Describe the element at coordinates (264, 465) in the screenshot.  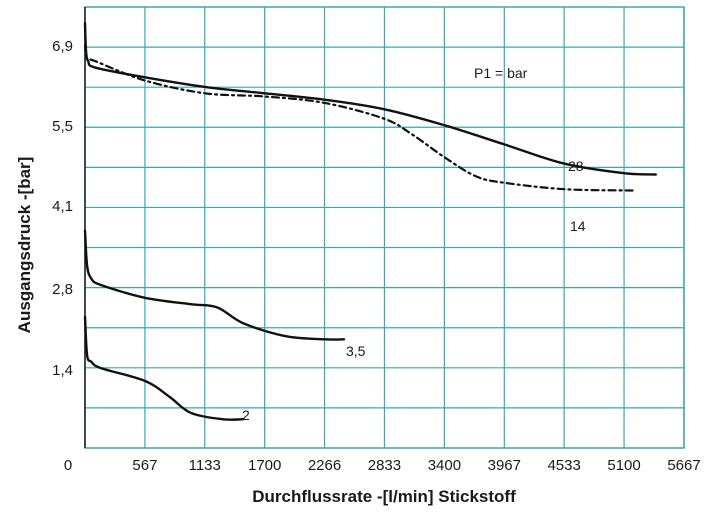
I see `x-tick-label: 1700` at that location.